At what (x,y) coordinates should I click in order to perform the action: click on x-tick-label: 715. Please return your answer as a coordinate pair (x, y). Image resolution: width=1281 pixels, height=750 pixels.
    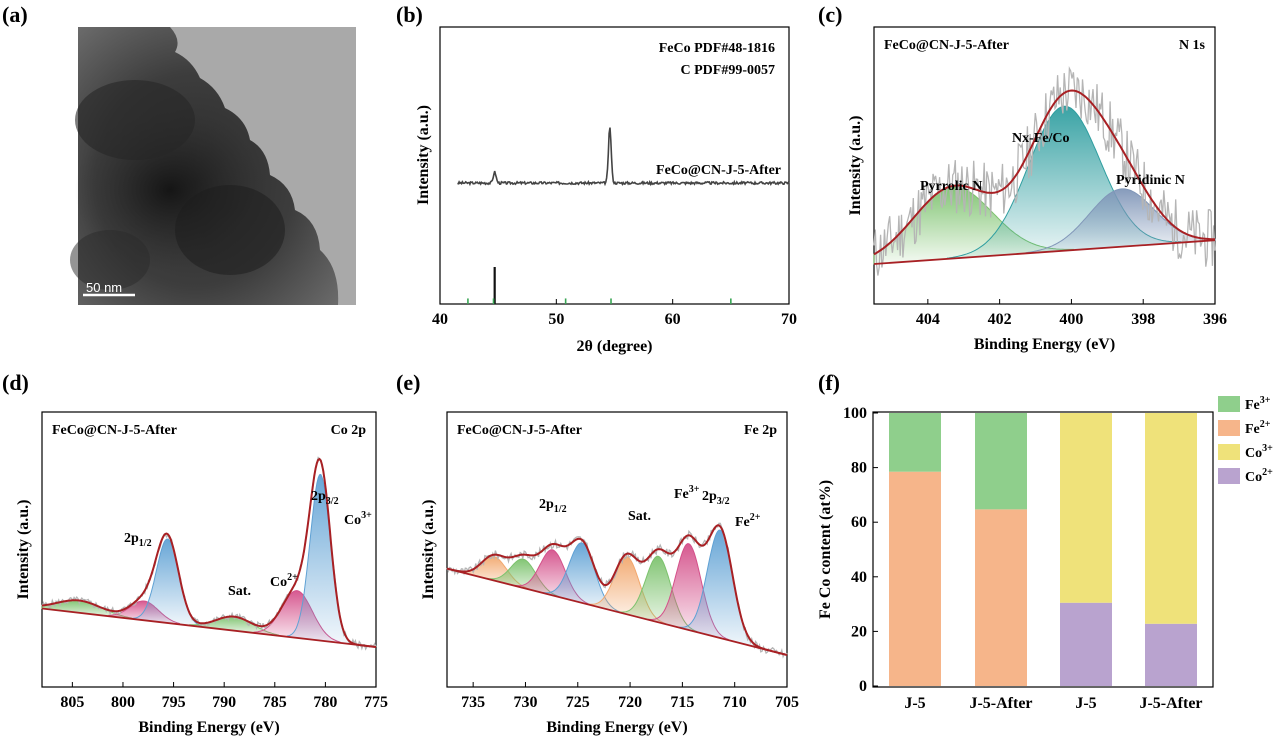
    Looking at the image, I should click on (682, 702).